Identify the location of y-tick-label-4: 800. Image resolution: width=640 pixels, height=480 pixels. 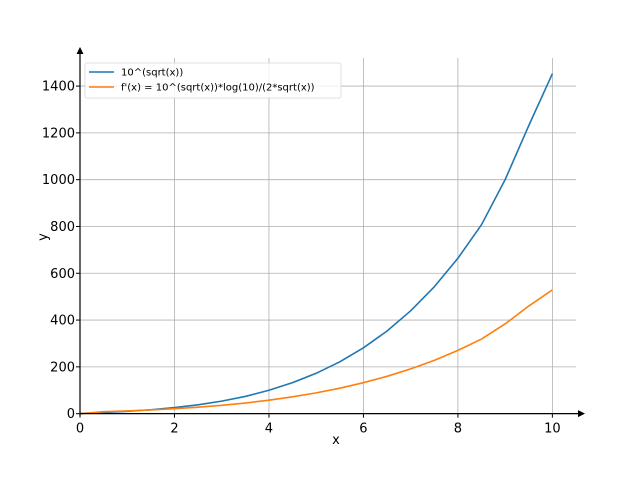
(62, 227).